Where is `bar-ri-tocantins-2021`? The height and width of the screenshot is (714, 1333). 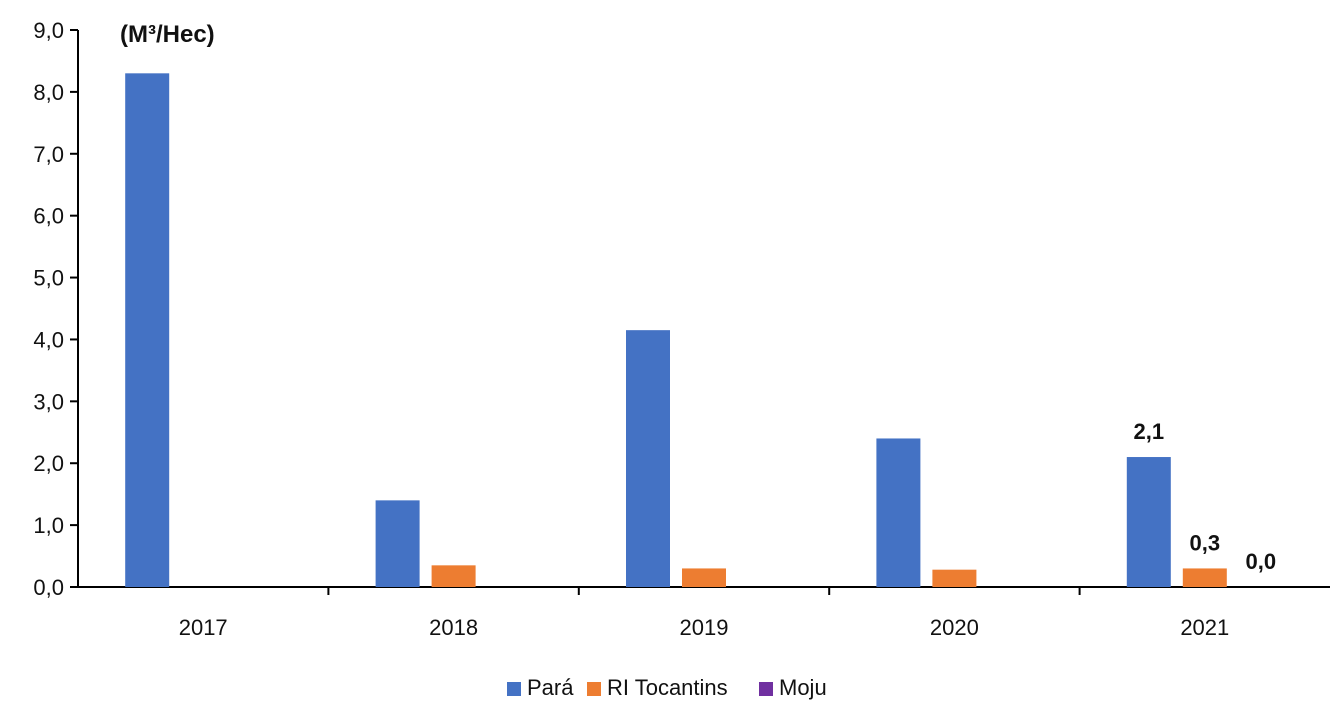
bar-ri-tocantins-2021 is located at coordinates (1204, 577).